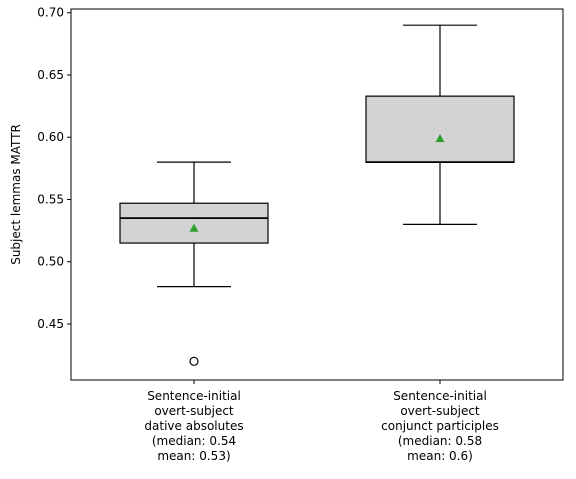 This screenshot has height=479, width=576. I want to click on y-tick-label: 0.50, so click(50, 262).